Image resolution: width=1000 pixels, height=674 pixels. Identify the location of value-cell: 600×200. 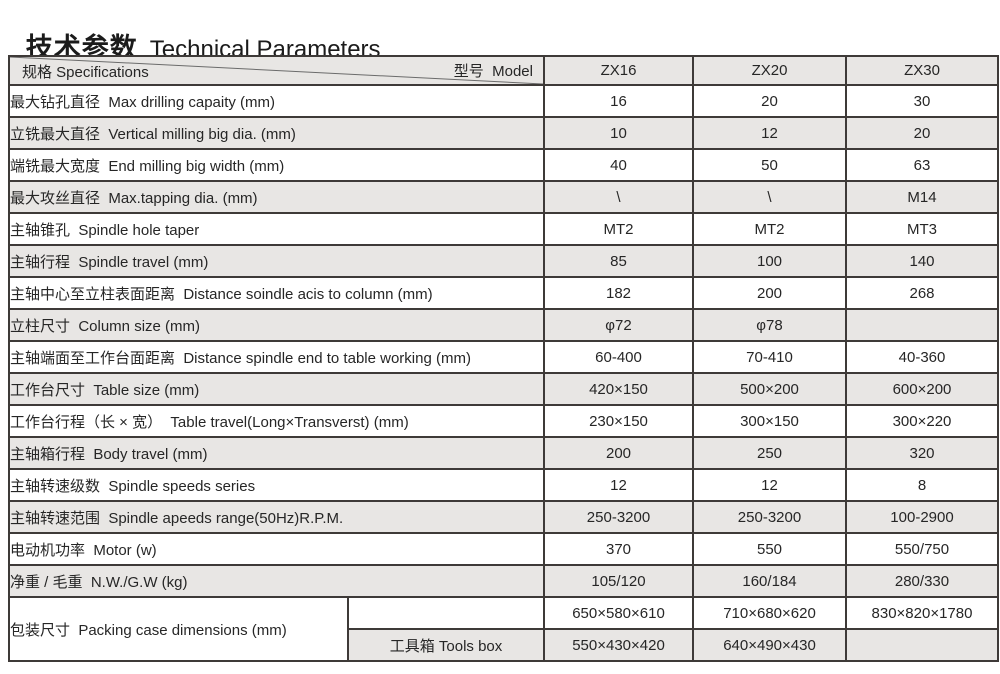
(922, 389).